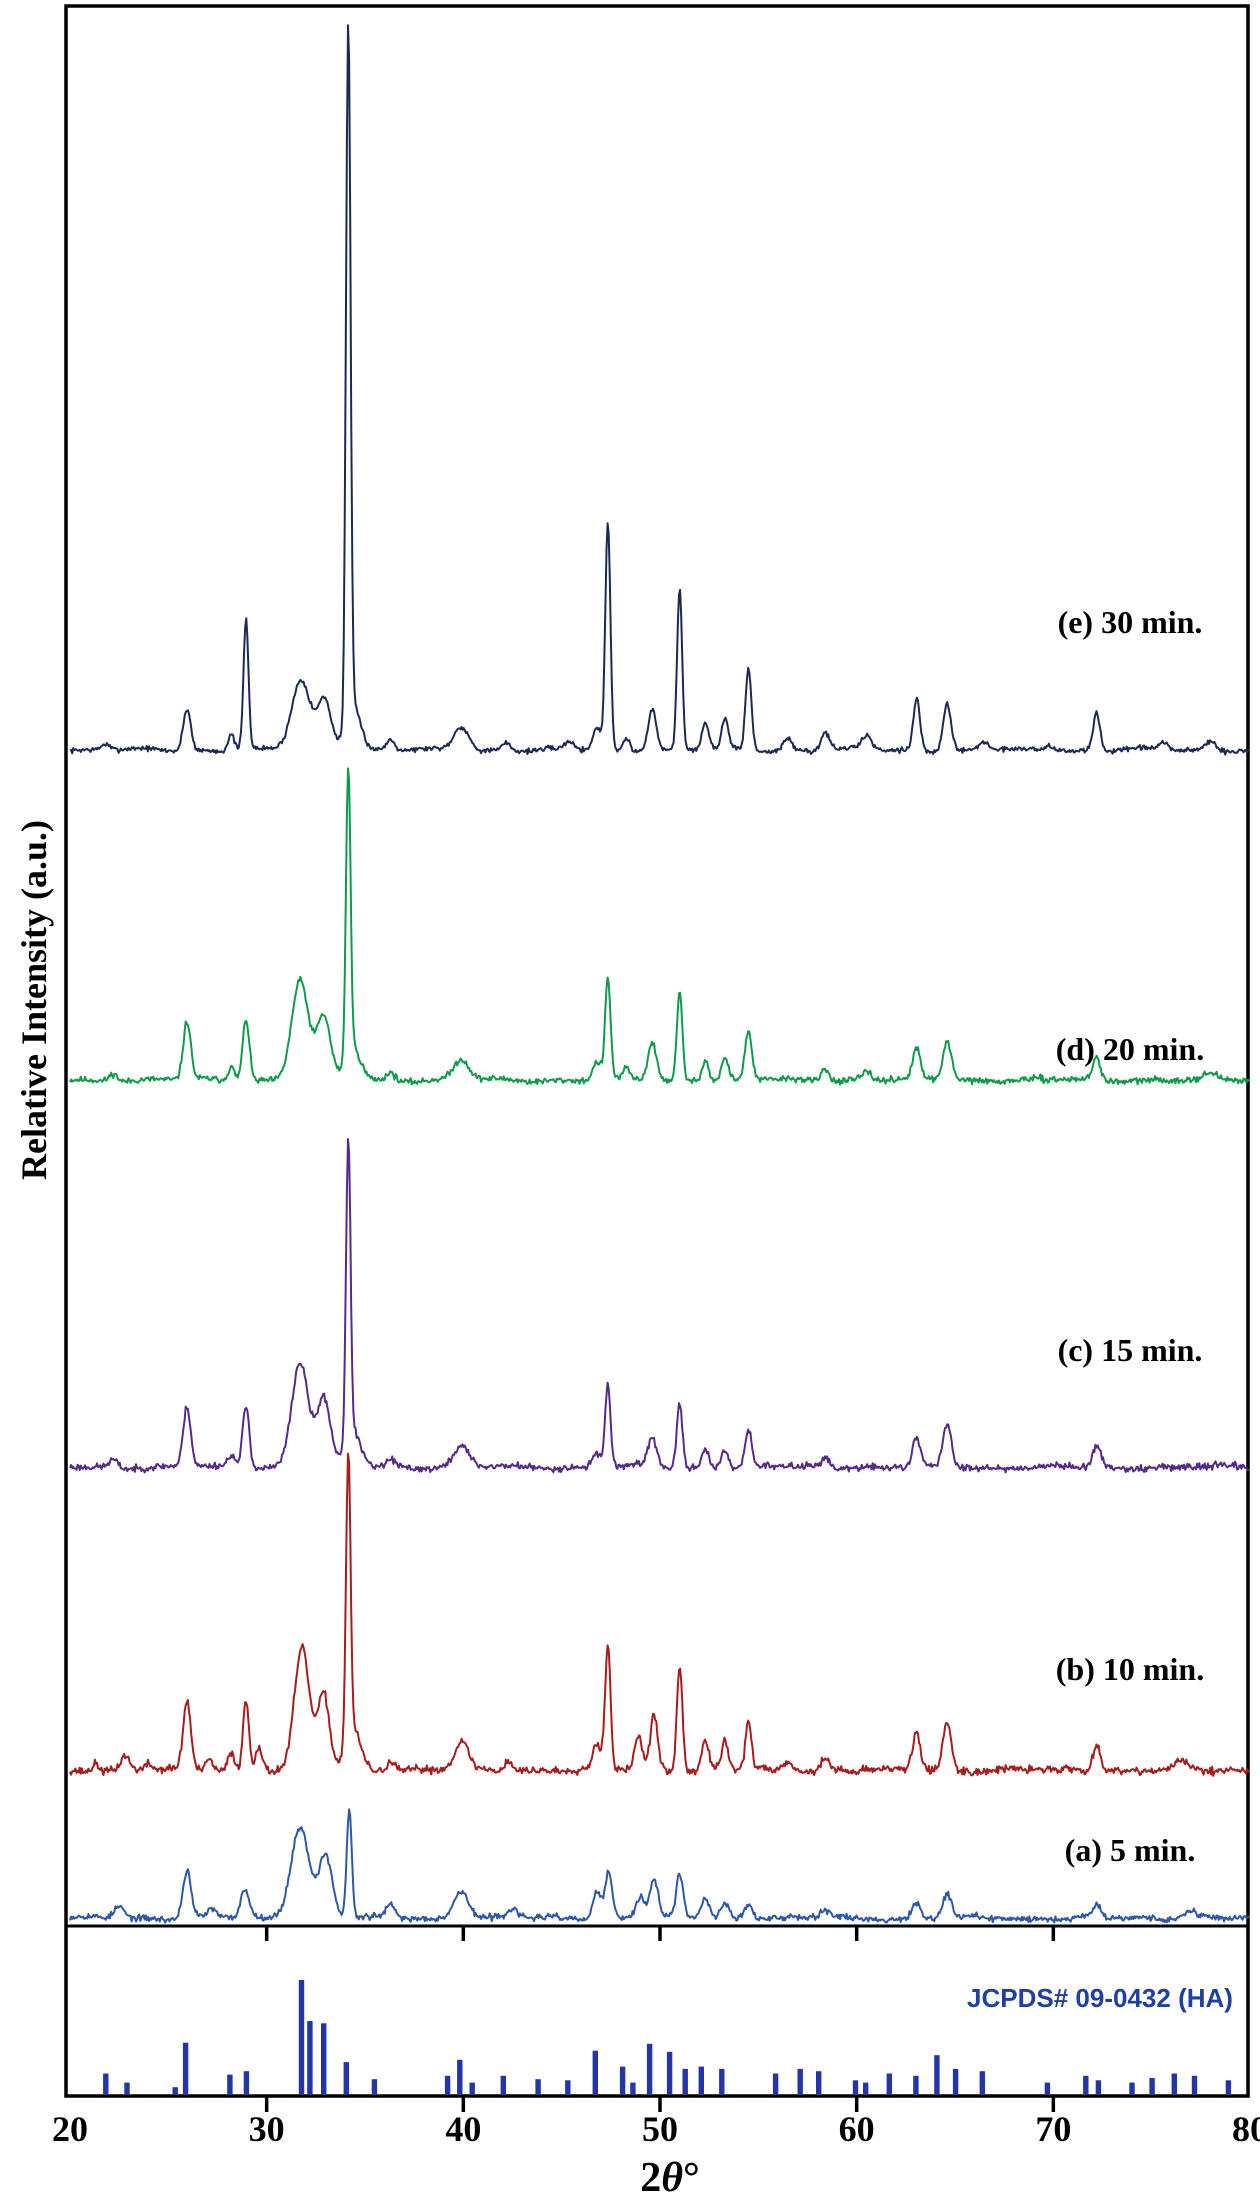  Describe the element at coordinates (1053, 2129) in the screenshot. I see `x-tick-label-70: 70` at that location.